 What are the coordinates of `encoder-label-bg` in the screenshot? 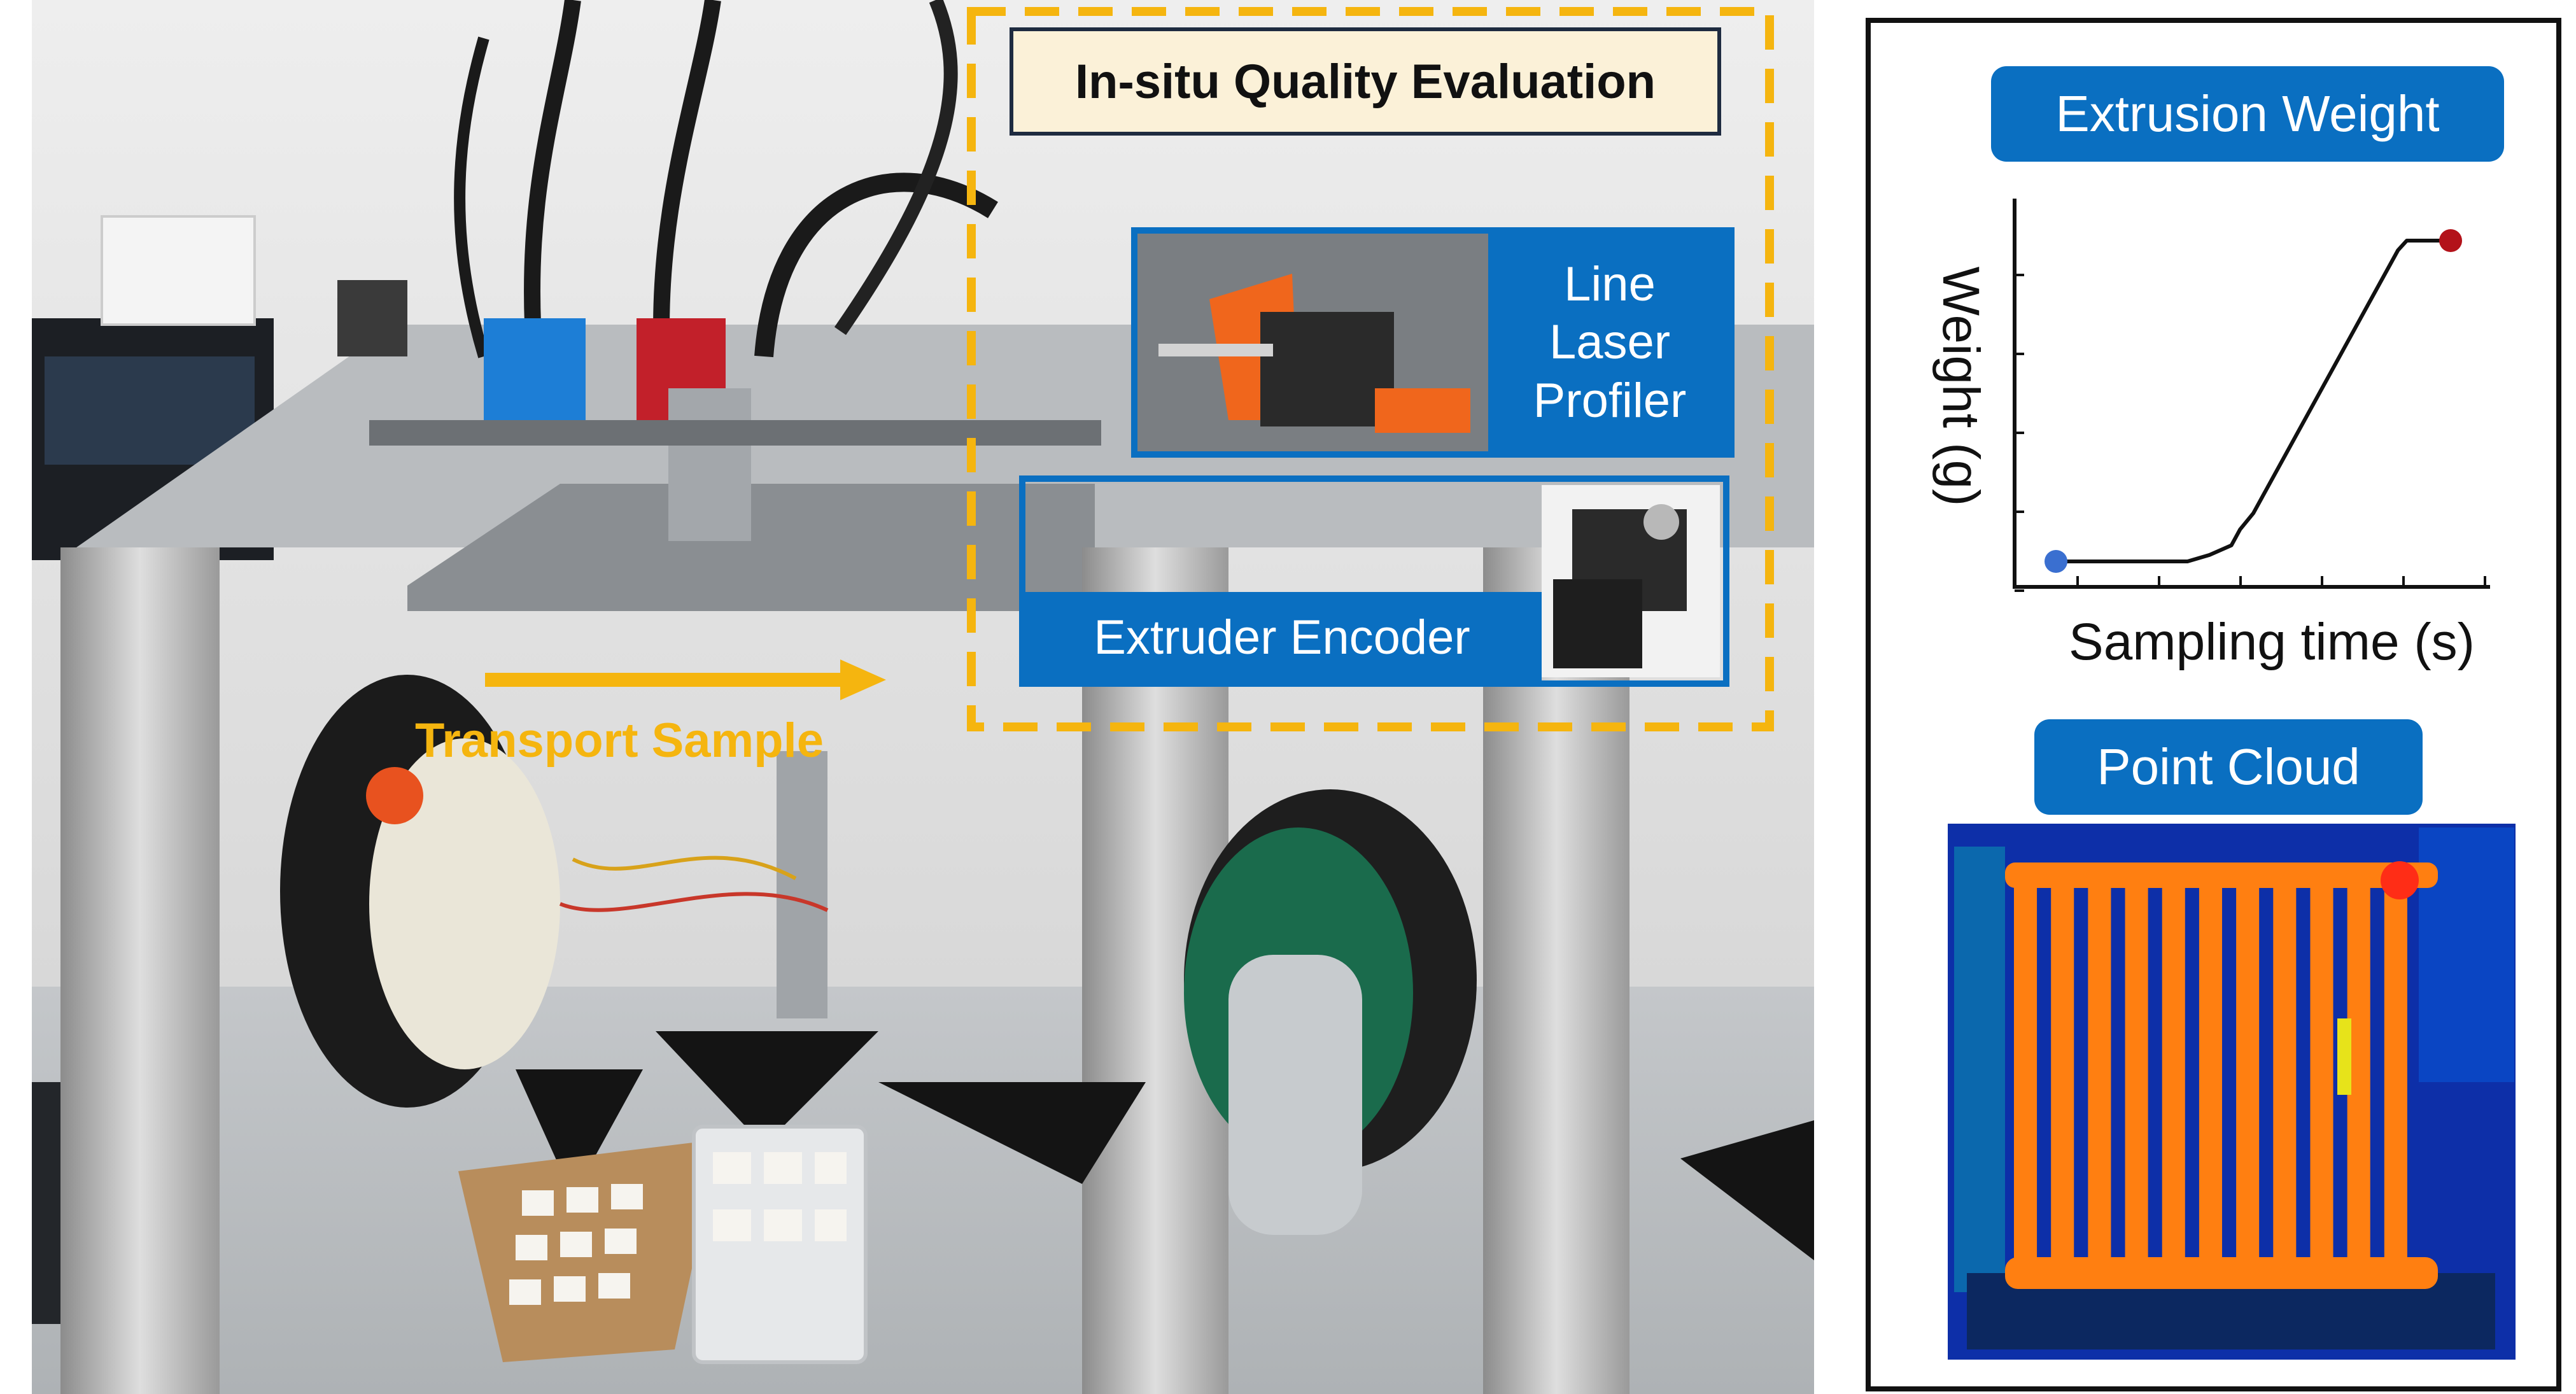 It's located at (1282, 638).